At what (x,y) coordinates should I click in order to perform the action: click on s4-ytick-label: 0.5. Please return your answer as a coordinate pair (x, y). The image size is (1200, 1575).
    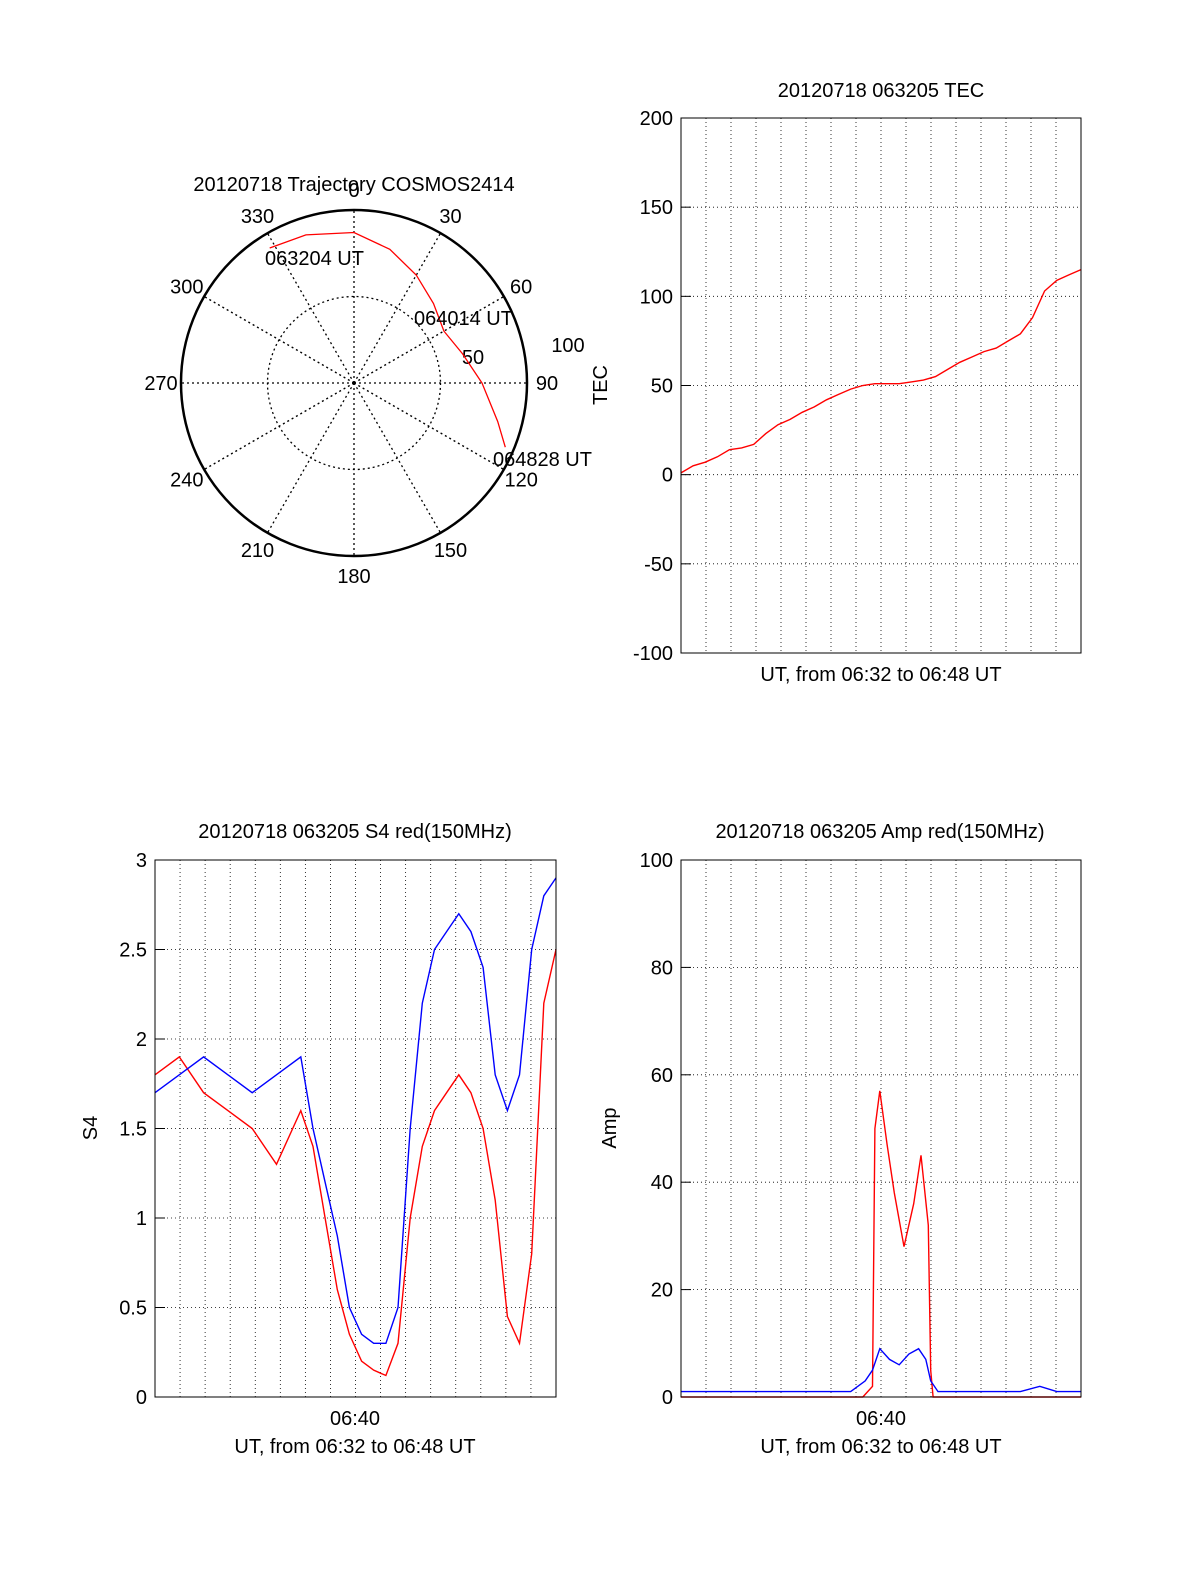
    Looking at the image, I should click on (133, 1309).